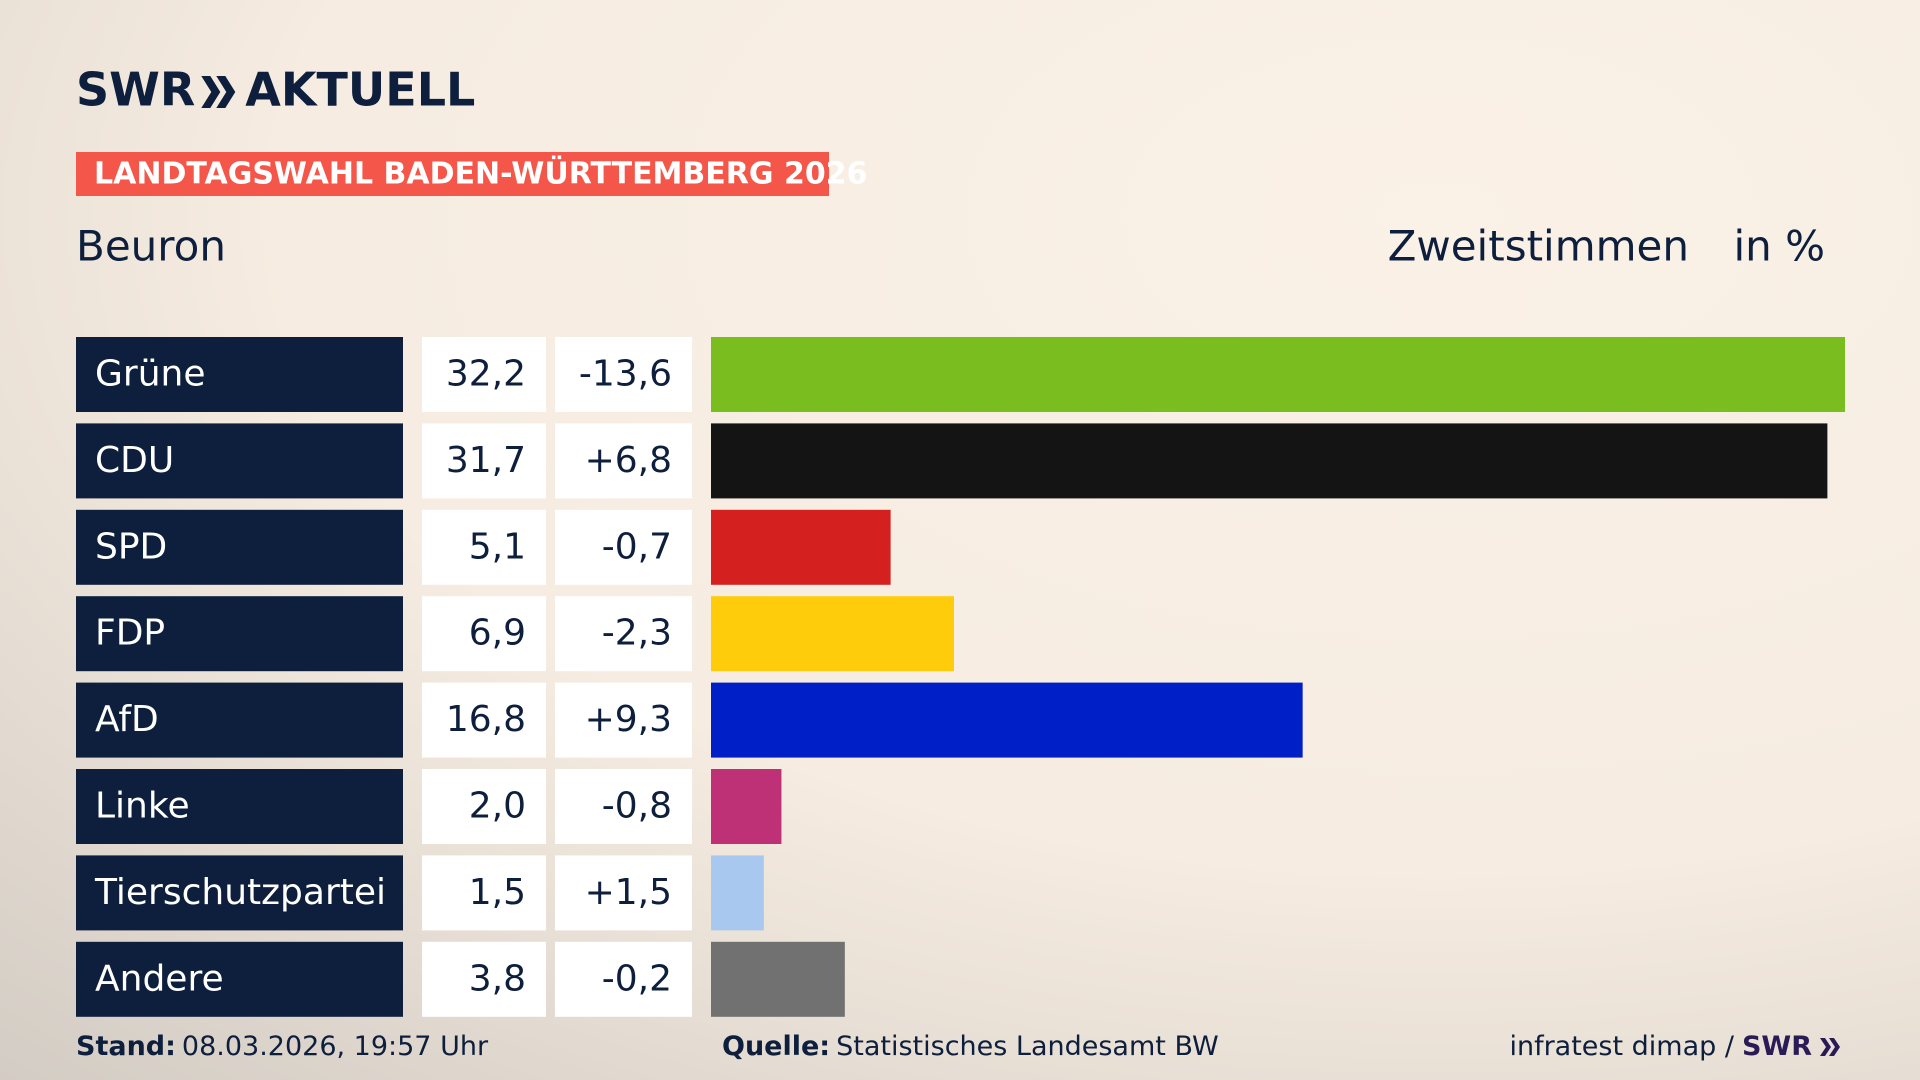  I want to click on logo-text: SWR, so click(135, 90).